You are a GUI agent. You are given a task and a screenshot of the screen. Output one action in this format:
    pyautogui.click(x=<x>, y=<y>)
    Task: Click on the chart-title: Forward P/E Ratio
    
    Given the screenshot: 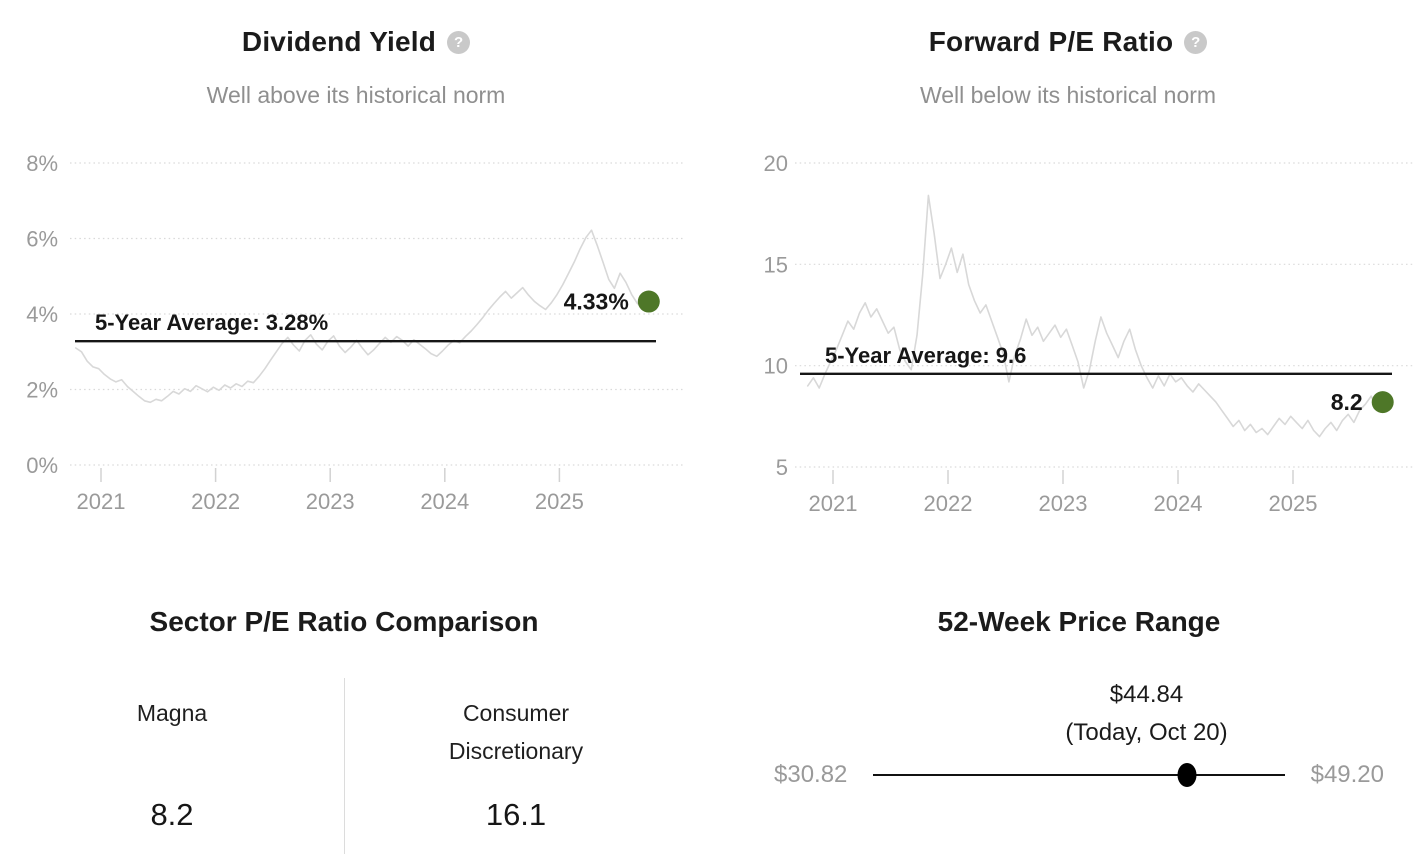 What is the action you would take?
    pyautogui.click(x=1051, y=41)
    